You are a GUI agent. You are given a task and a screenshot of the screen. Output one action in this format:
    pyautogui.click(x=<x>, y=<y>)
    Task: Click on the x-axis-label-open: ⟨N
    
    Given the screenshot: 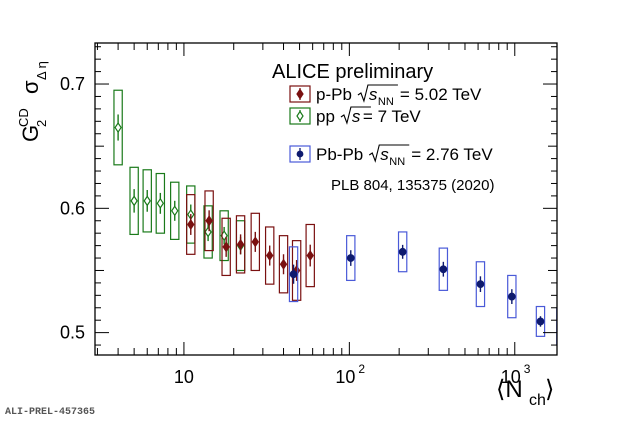 What is the action you would take?
    pyautogui.click(x=509, y=389)
    